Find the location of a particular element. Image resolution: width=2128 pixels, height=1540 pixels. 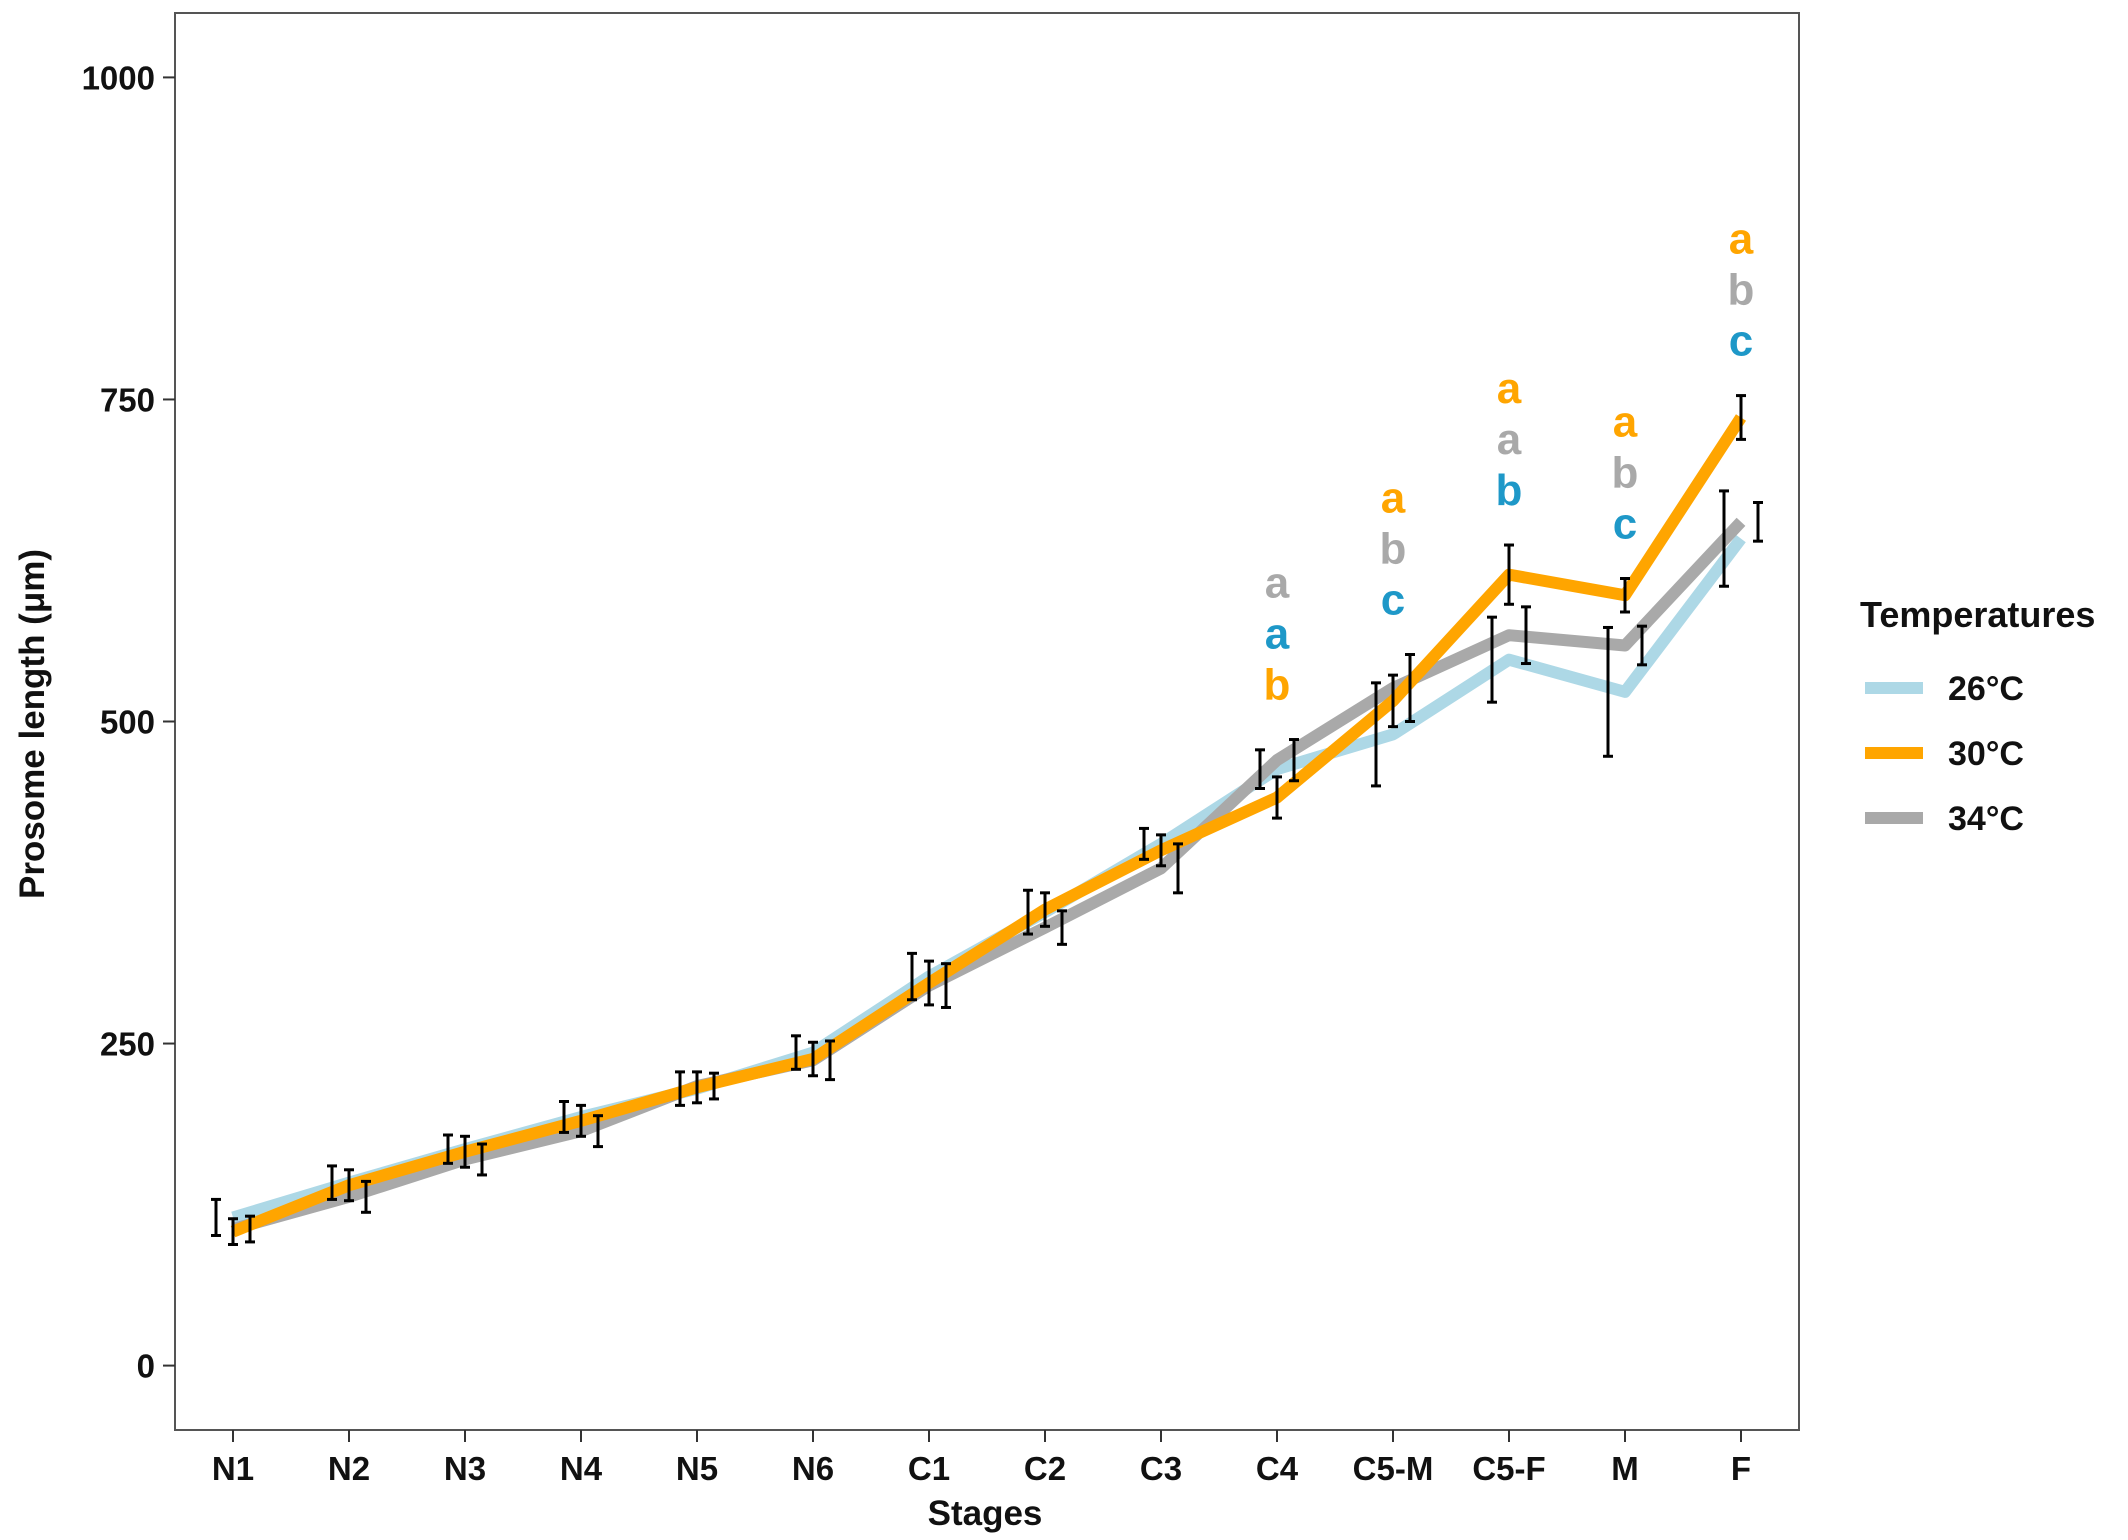

legend-title: Temperatures is located at coordinates (1977, 614).